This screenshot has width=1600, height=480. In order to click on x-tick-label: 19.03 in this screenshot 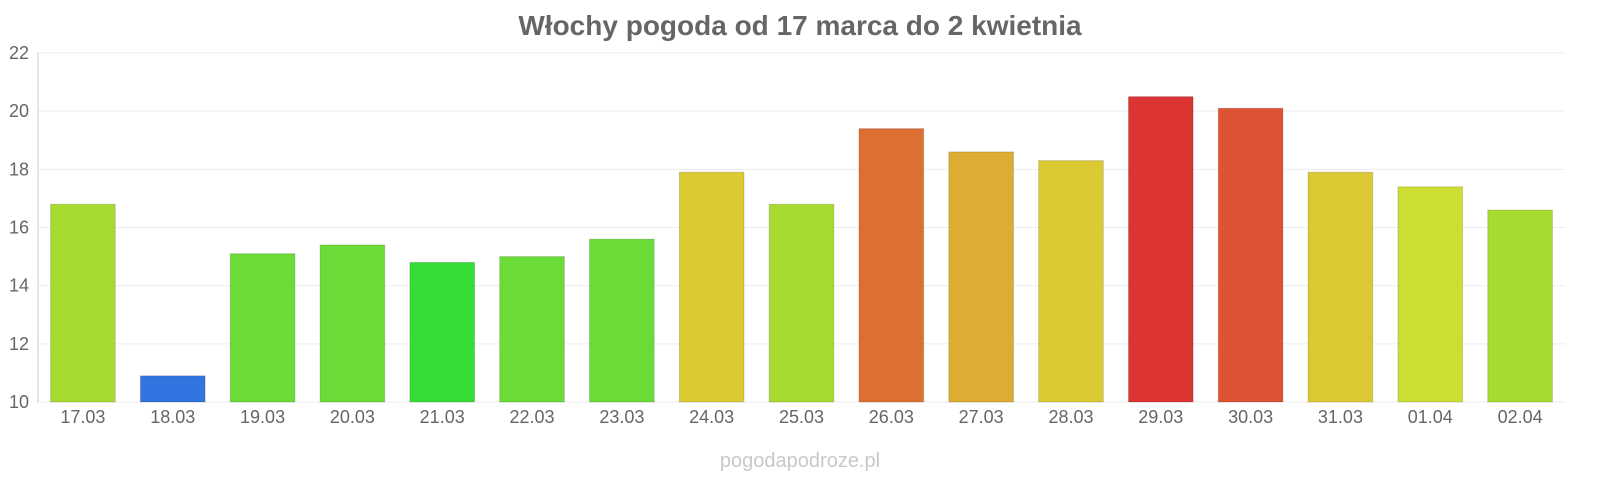, I will do `click(262, 417)`.